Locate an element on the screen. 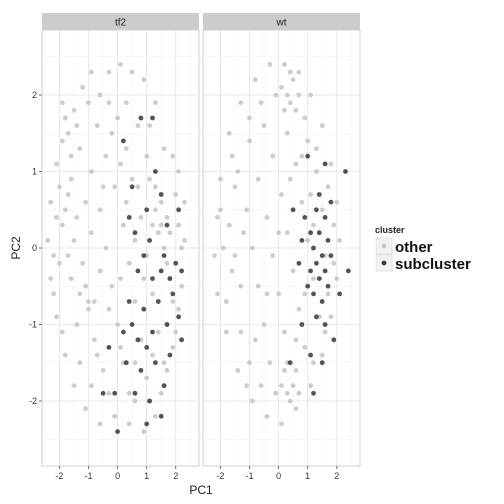 Image resolution: width=504 pixels, height=504 pixels. y-tick-label: -1 is located at coordinates (33, 324).